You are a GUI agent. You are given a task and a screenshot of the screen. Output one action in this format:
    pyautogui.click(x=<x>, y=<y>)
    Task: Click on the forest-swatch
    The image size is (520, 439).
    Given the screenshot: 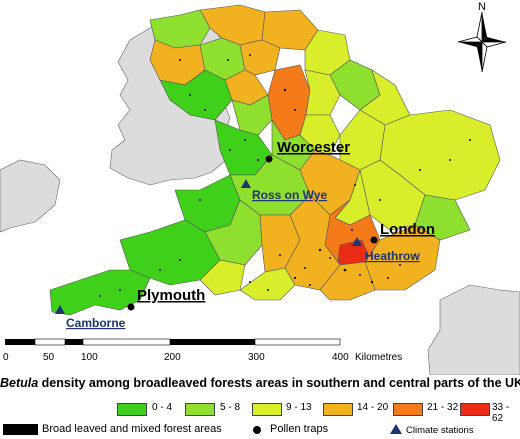 What is the action you would take?
    pyautogui.click(x=20, y=429)
    